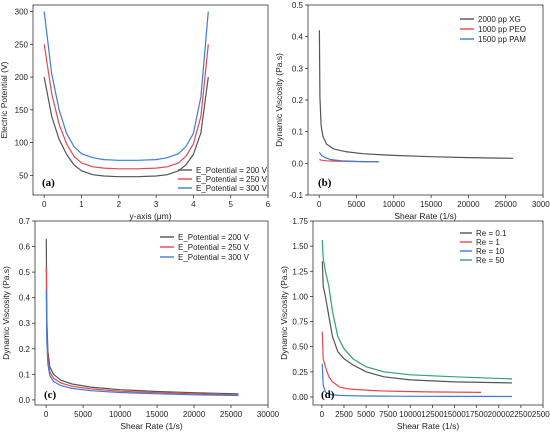 Image resolution: width=550 pixels, height=442 pixels. I want to click on panel-2-y-tick-label: 0.0, so click(298, 163).